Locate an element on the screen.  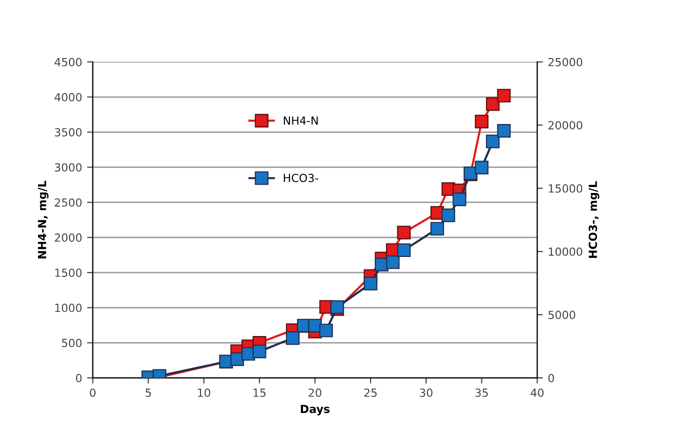
y2-tick-label: 10000 is located at coordinates (565, 251).